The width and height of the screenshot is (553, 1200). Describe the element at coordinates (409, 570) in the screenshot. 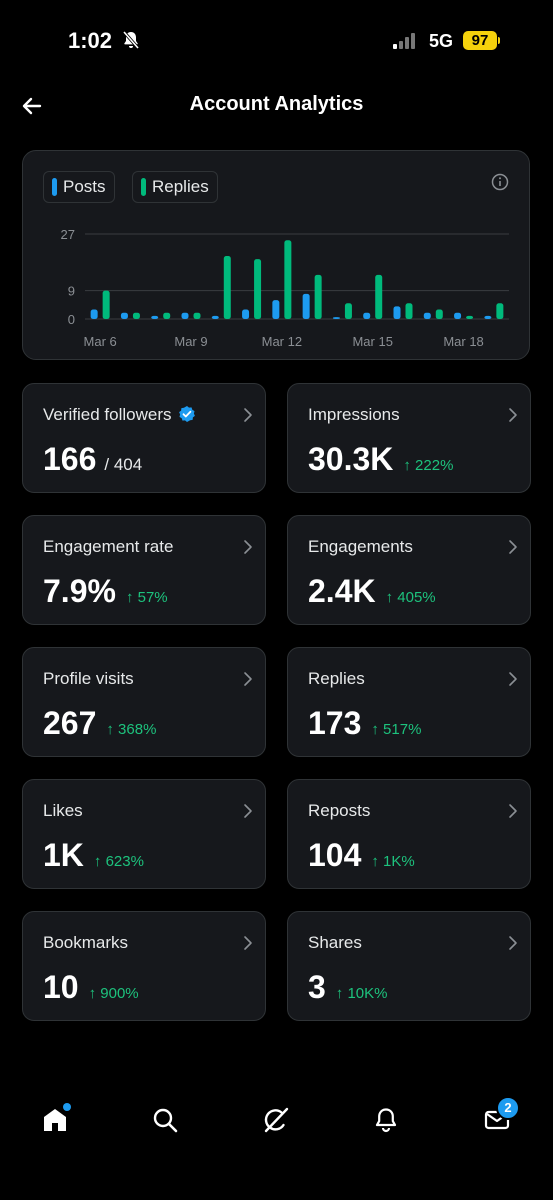

I see `stat-card: Engagements 2.4K ↑ 405%` at that location.